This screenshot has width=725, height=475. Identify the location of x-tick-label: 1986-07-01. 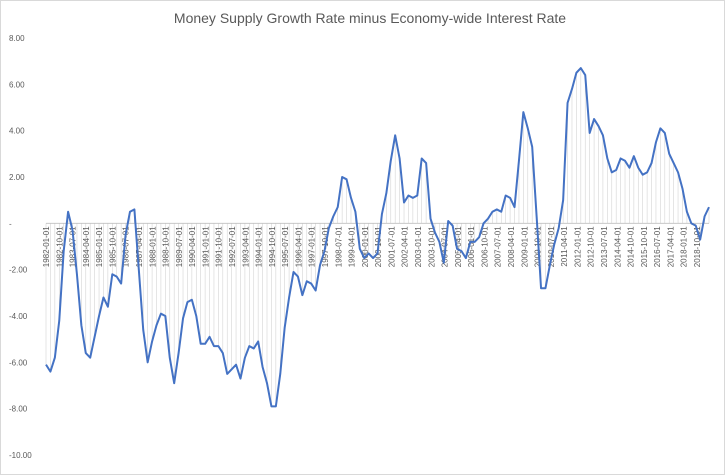
(126, 246).